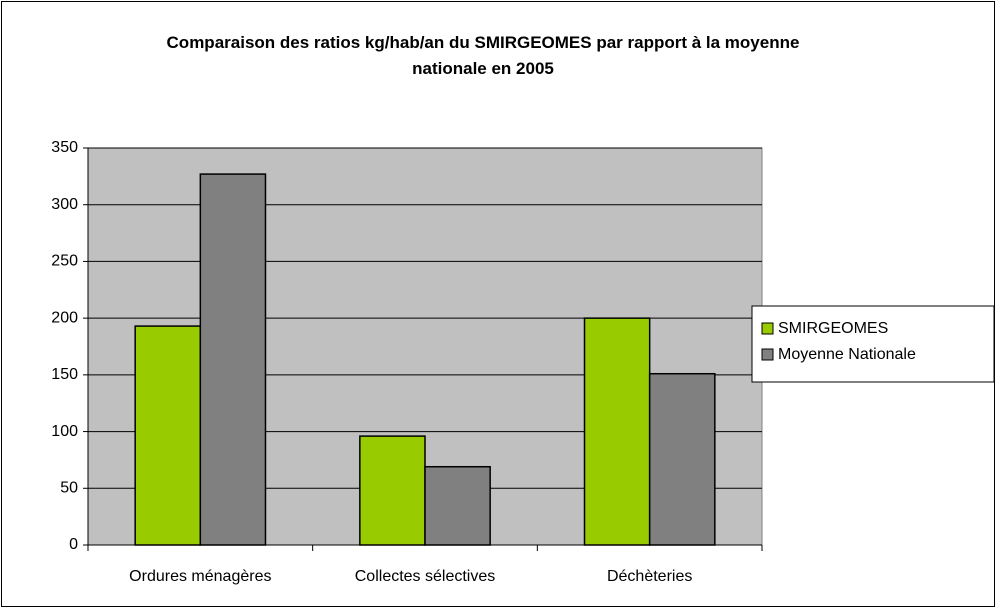  What do you see at coordinates (833, 328) in the screenshot?
I see `legend-label: SMIRGEOMES` at bounding box center [833, 328].